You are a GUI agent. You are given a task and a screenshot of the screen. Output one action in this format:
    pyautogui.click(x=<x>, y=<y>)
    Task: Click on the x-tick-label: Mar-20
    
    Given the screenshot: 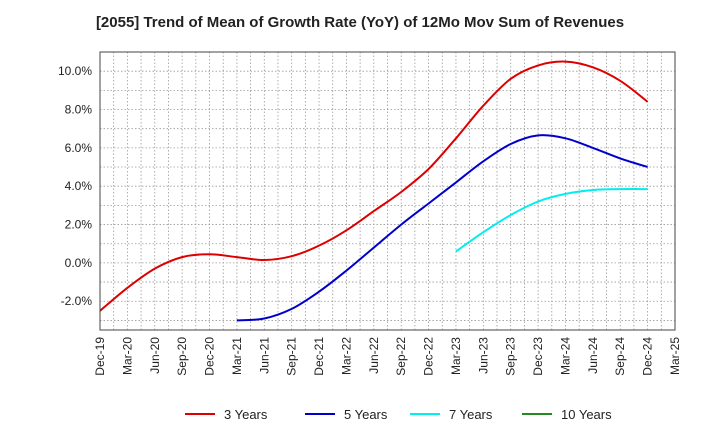 What is the action you would take?
    pyautogui.click(x=127, y=356)
    